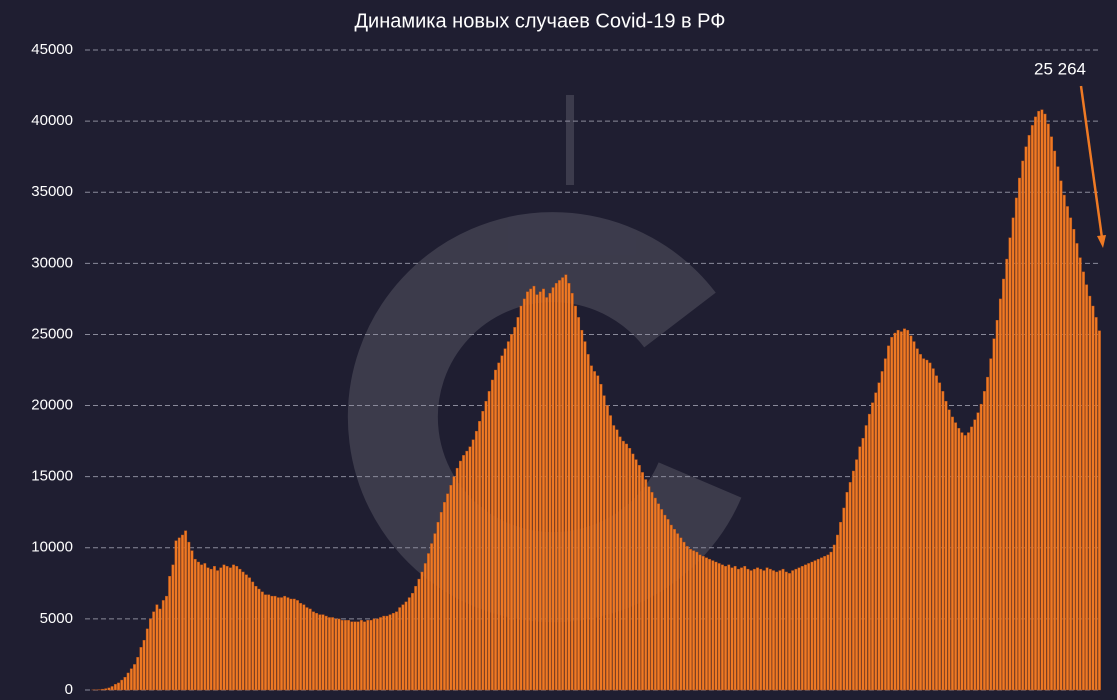 The width and height of the screenshot is (1117, 700). Describe the element at coordinates (52, 49) in the screenshot. I see `y-tick-label: 45000` at that location.